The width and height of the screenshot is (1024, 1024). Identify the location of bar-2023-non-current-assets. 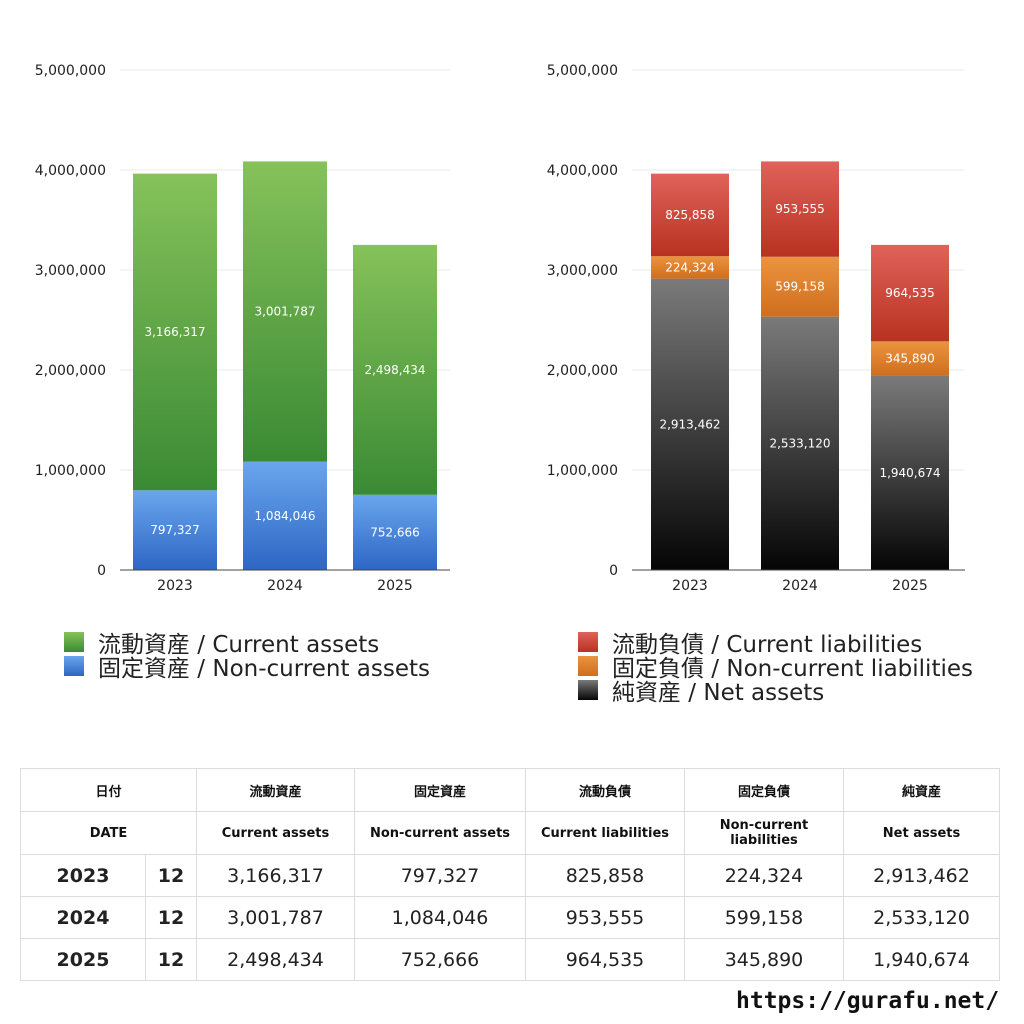
(175, 530).